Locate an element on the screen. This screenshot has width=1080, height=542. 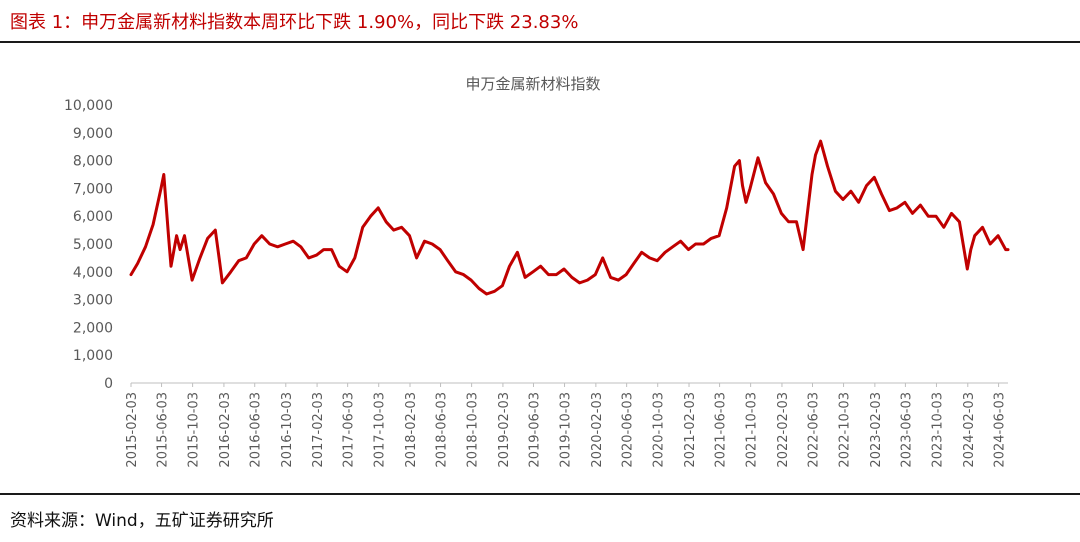
y-tick-label: 3,000 is located at coordinates (93, 301).